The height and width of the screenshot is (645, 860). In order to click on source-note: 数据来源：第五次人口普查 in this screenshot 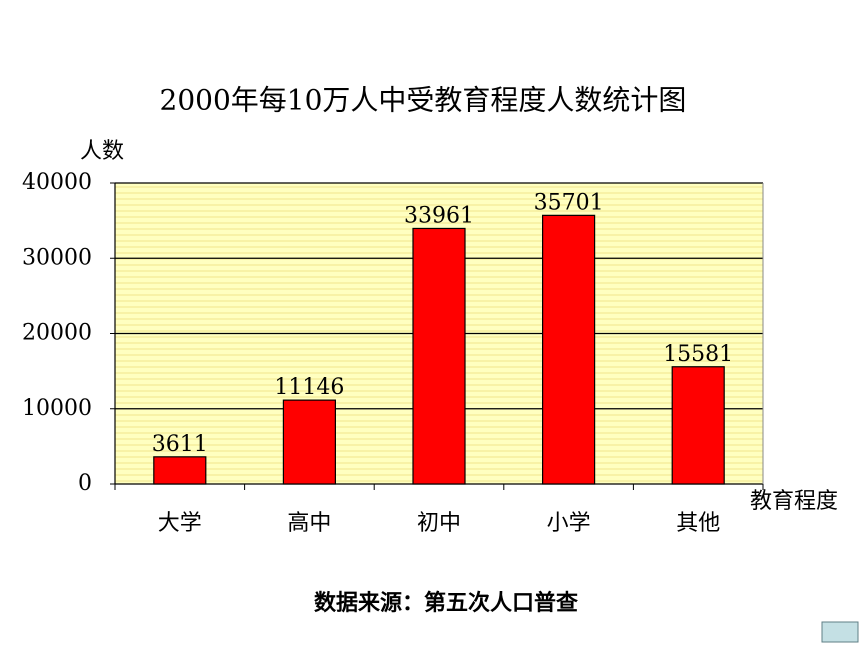, I will do `click(446, 603)`.